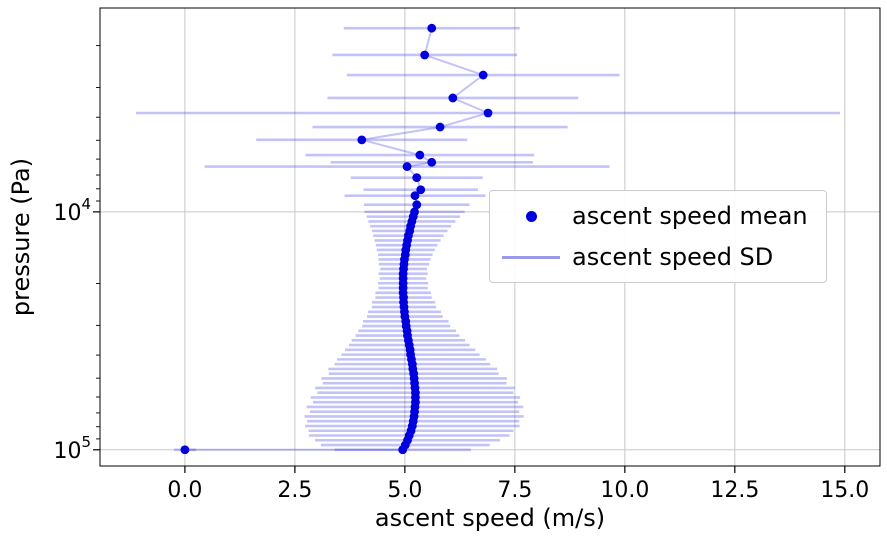 The width and height of the screenshot is (887, 549). Describe the element at coordinates (531, 216) in the screenshot. I see `mean-dot-icon` at that location.